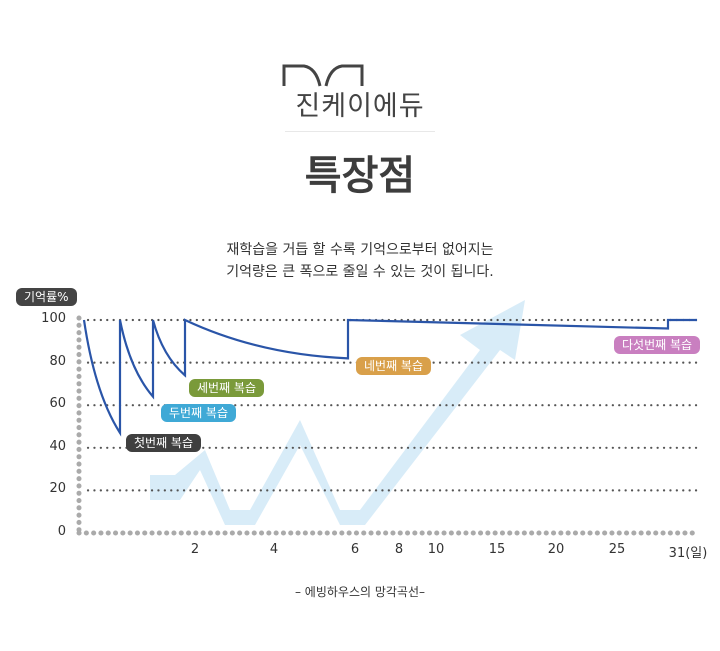 This screenshot has height=651, width=720. I want to click on x-tick-label: 2, so click(195, 549).